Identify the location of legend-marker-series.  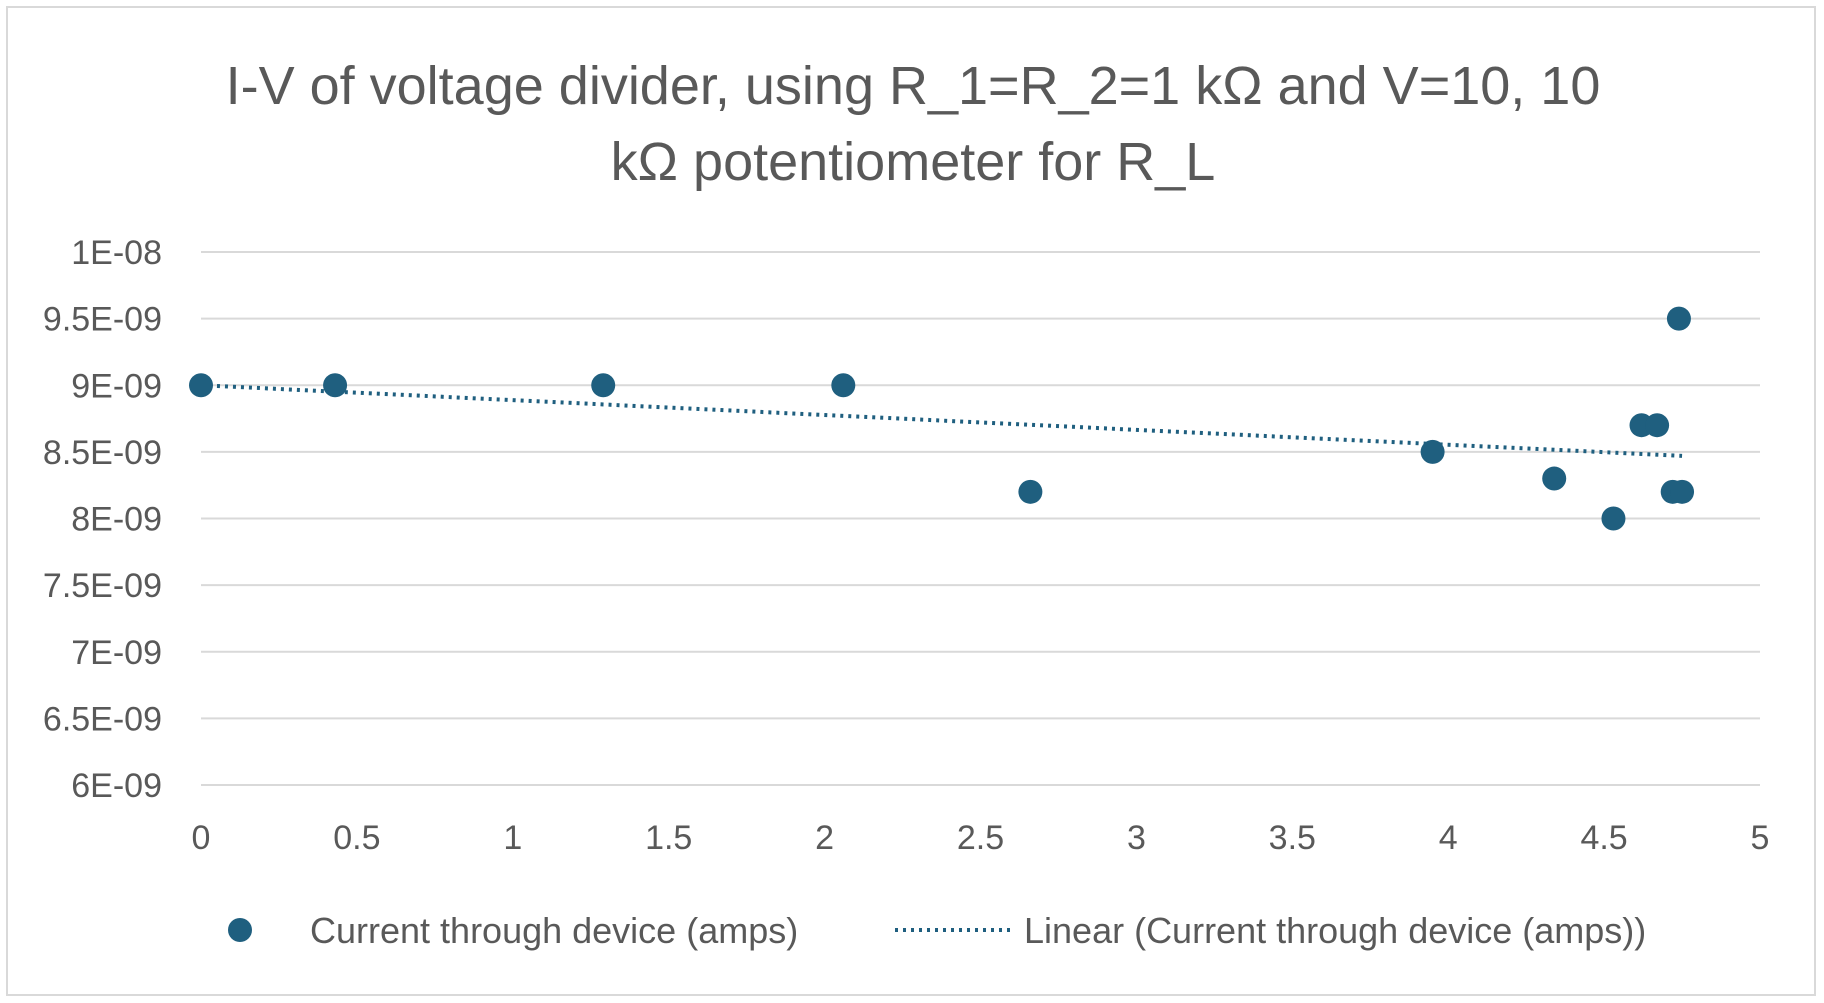
(240, 930).